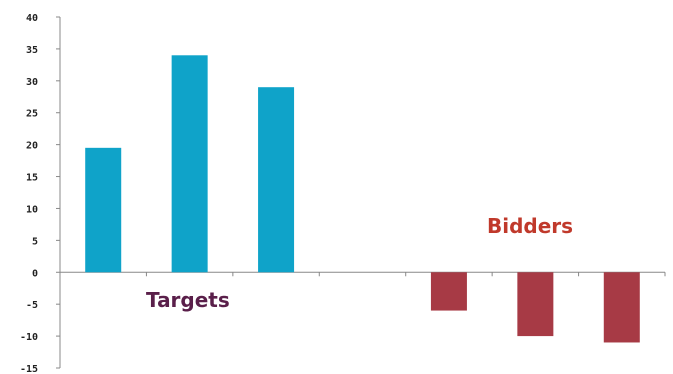 This screenshot has height=374, width=673. What do you see at coordinates (32, 82) in the screenshot?
I see `y-tick-label: 30` at bounding box center [32, 82].